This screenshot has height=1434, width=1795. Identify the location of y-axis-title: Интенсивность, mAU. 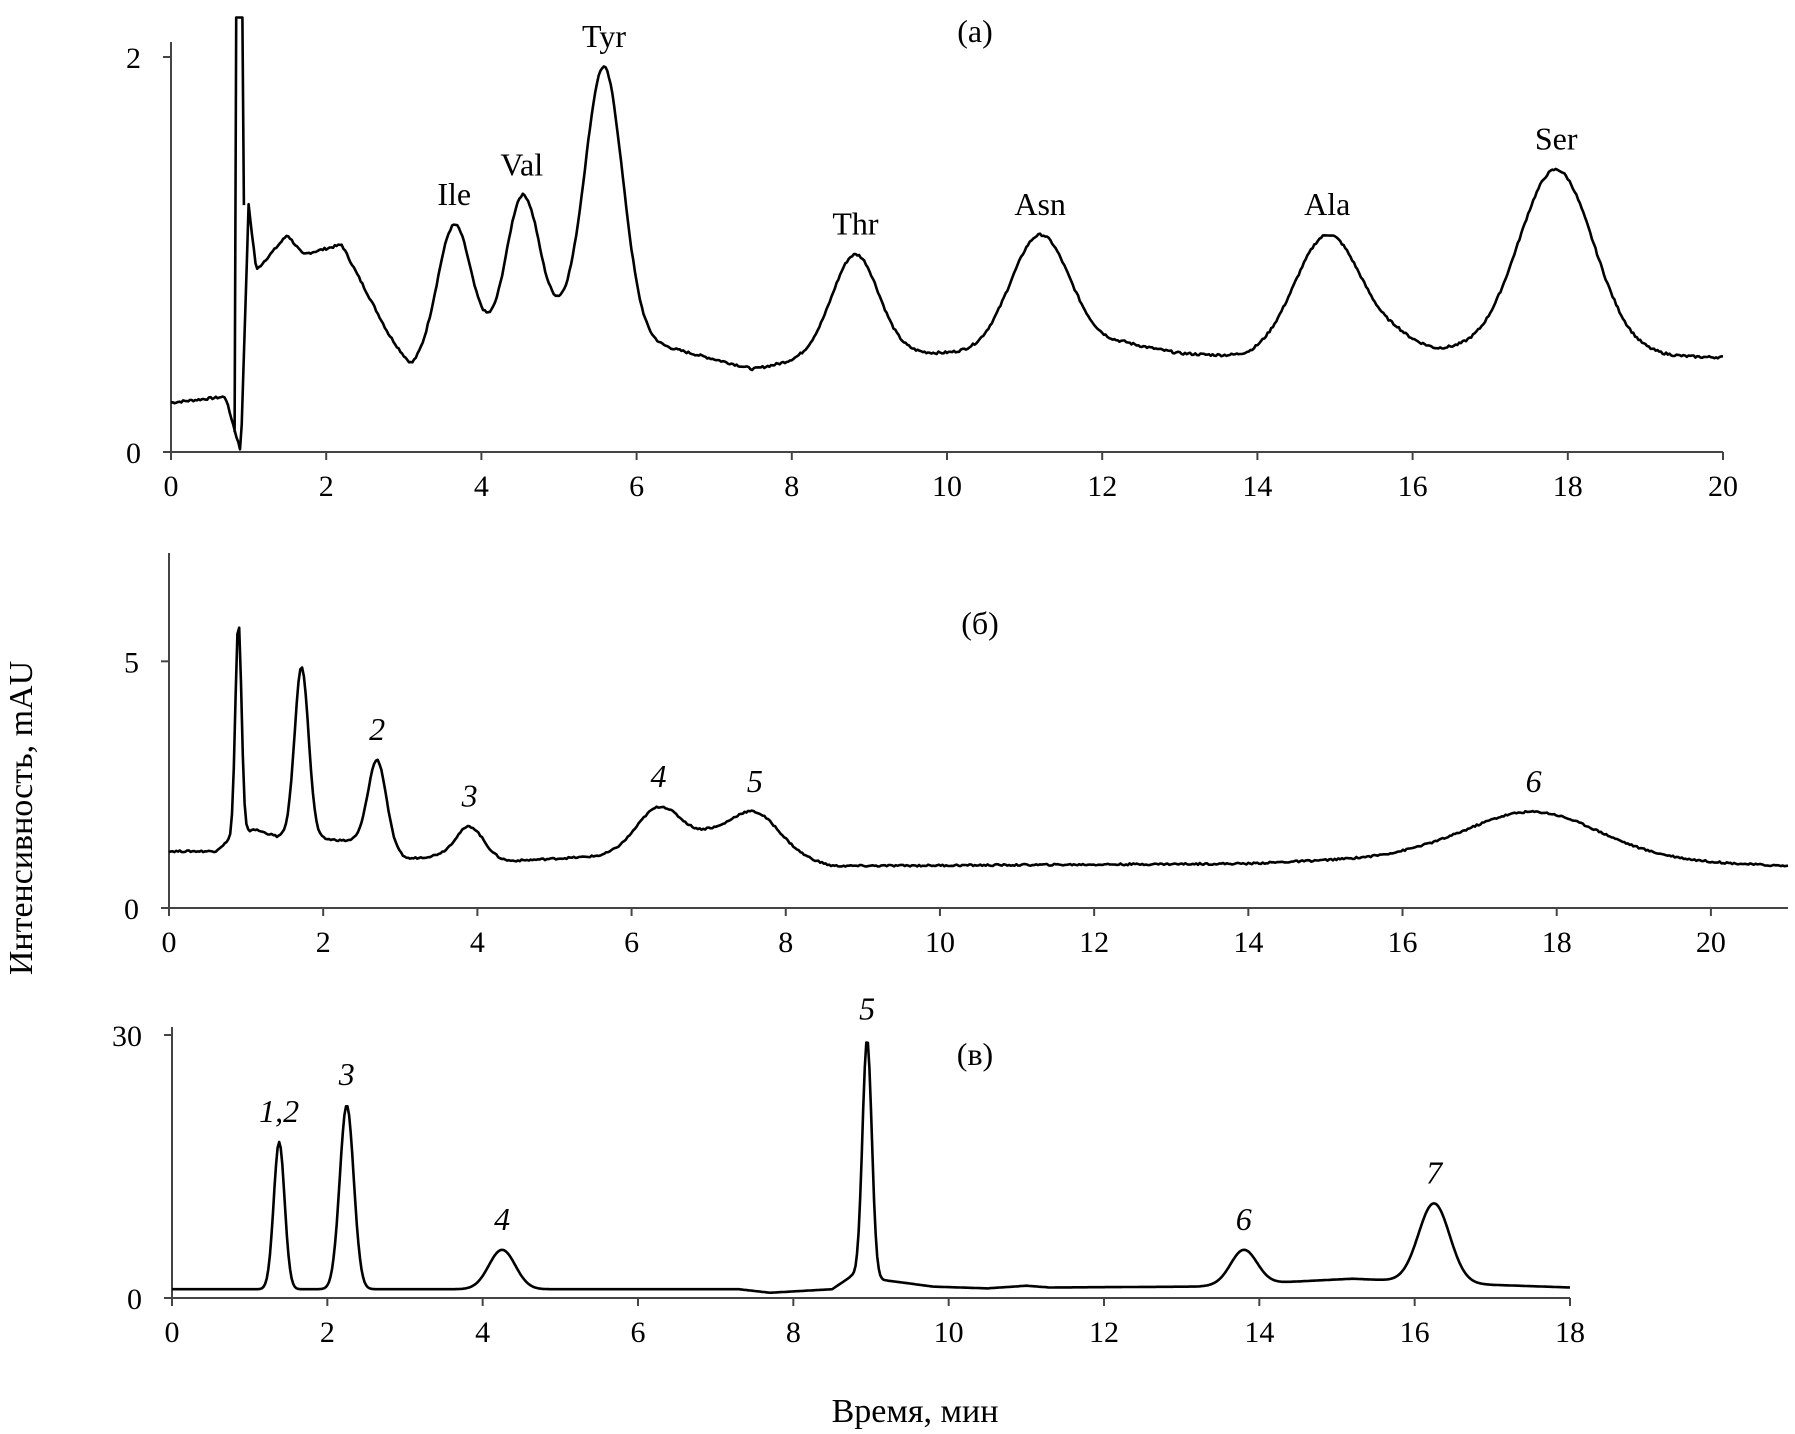
(21, 818).